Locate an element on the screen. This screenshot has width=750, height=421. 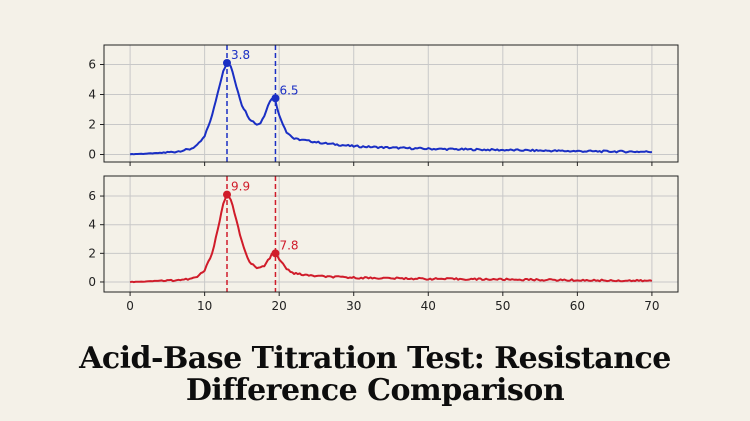
x-tick-label: 0 is located at coordinates (130, 306).